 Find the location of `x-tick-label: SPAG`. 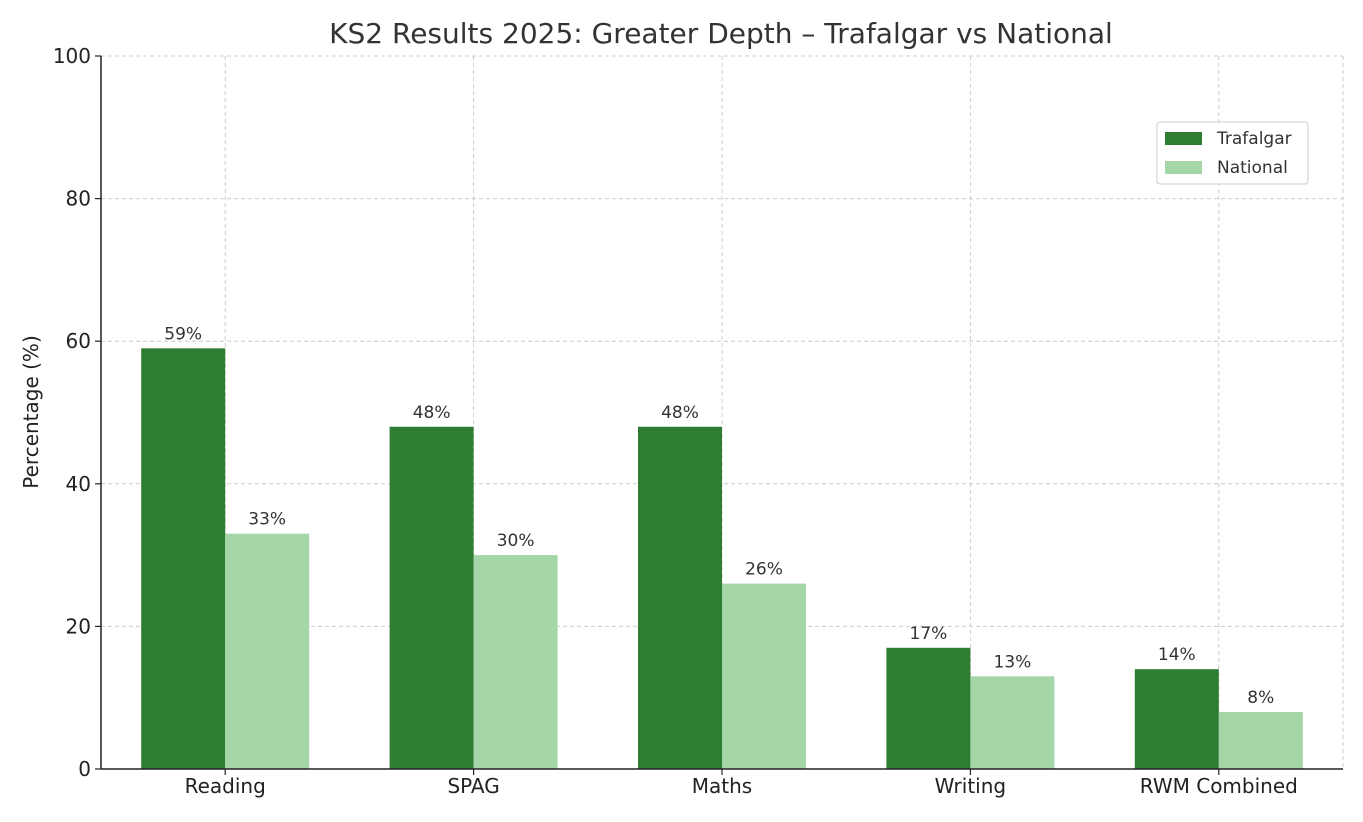

x-tick-label: SPAG is located at coordinates (473, 786).